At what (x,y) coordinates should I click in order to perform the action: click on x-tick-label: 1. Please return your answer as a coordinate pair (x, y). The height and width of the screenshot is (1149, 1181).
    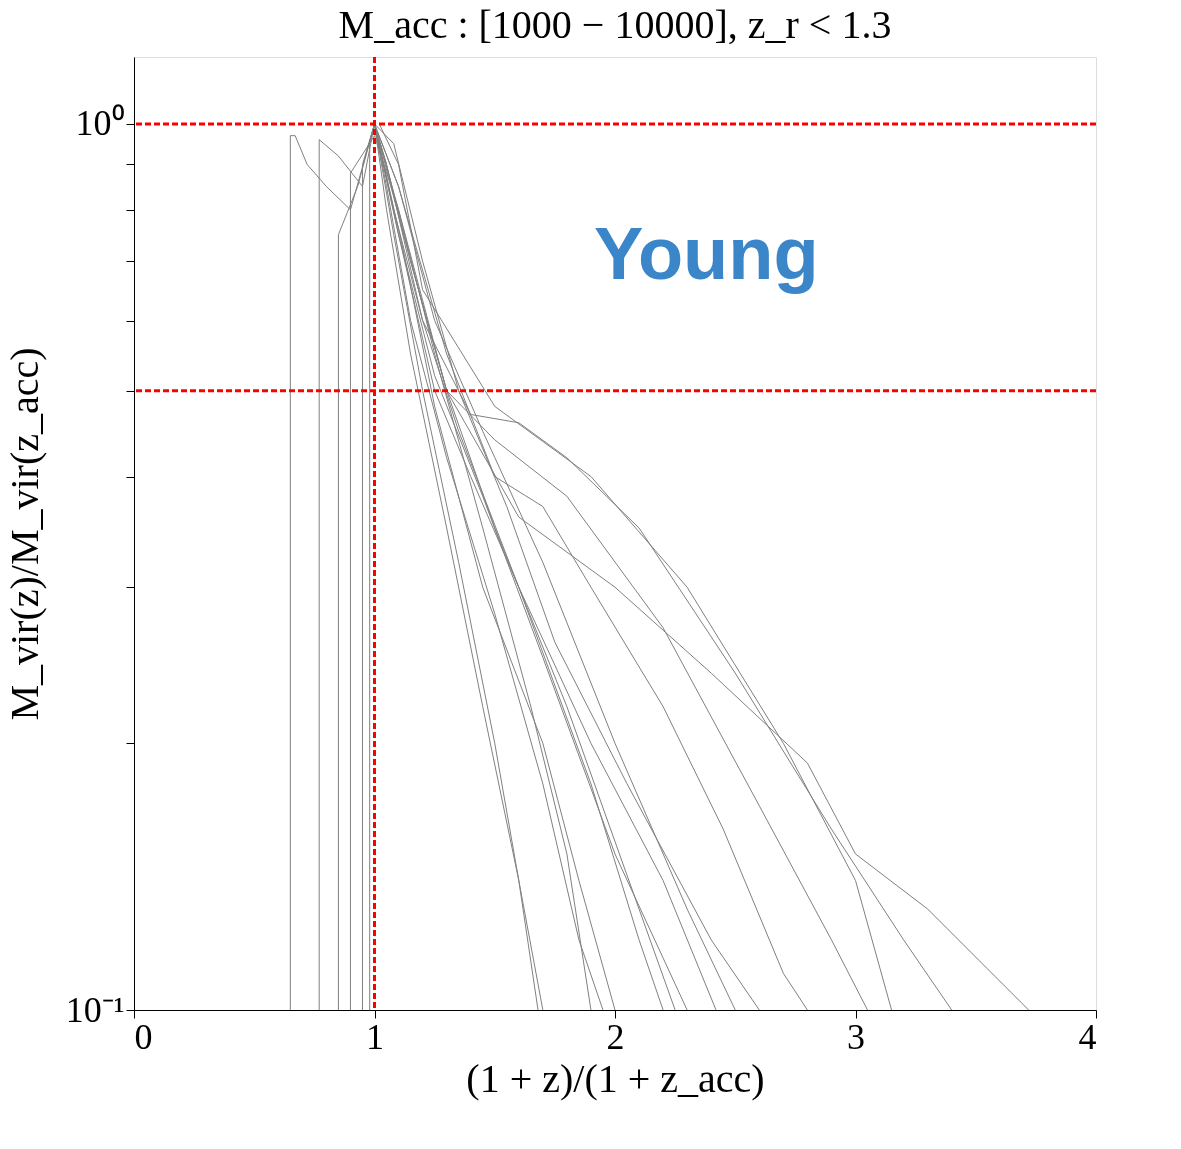
    Looking at the image, I should click on (375, 1036).